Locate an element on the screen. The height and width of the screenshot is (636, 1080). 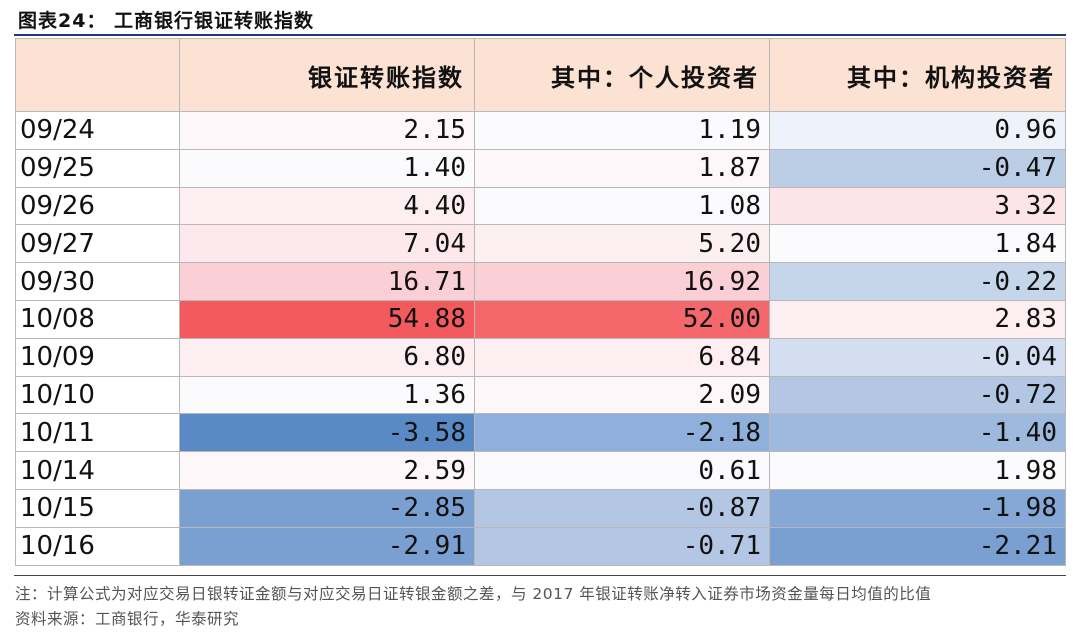
header-institutional: 其中：机构投资者 is located at coordinates (917, 75).